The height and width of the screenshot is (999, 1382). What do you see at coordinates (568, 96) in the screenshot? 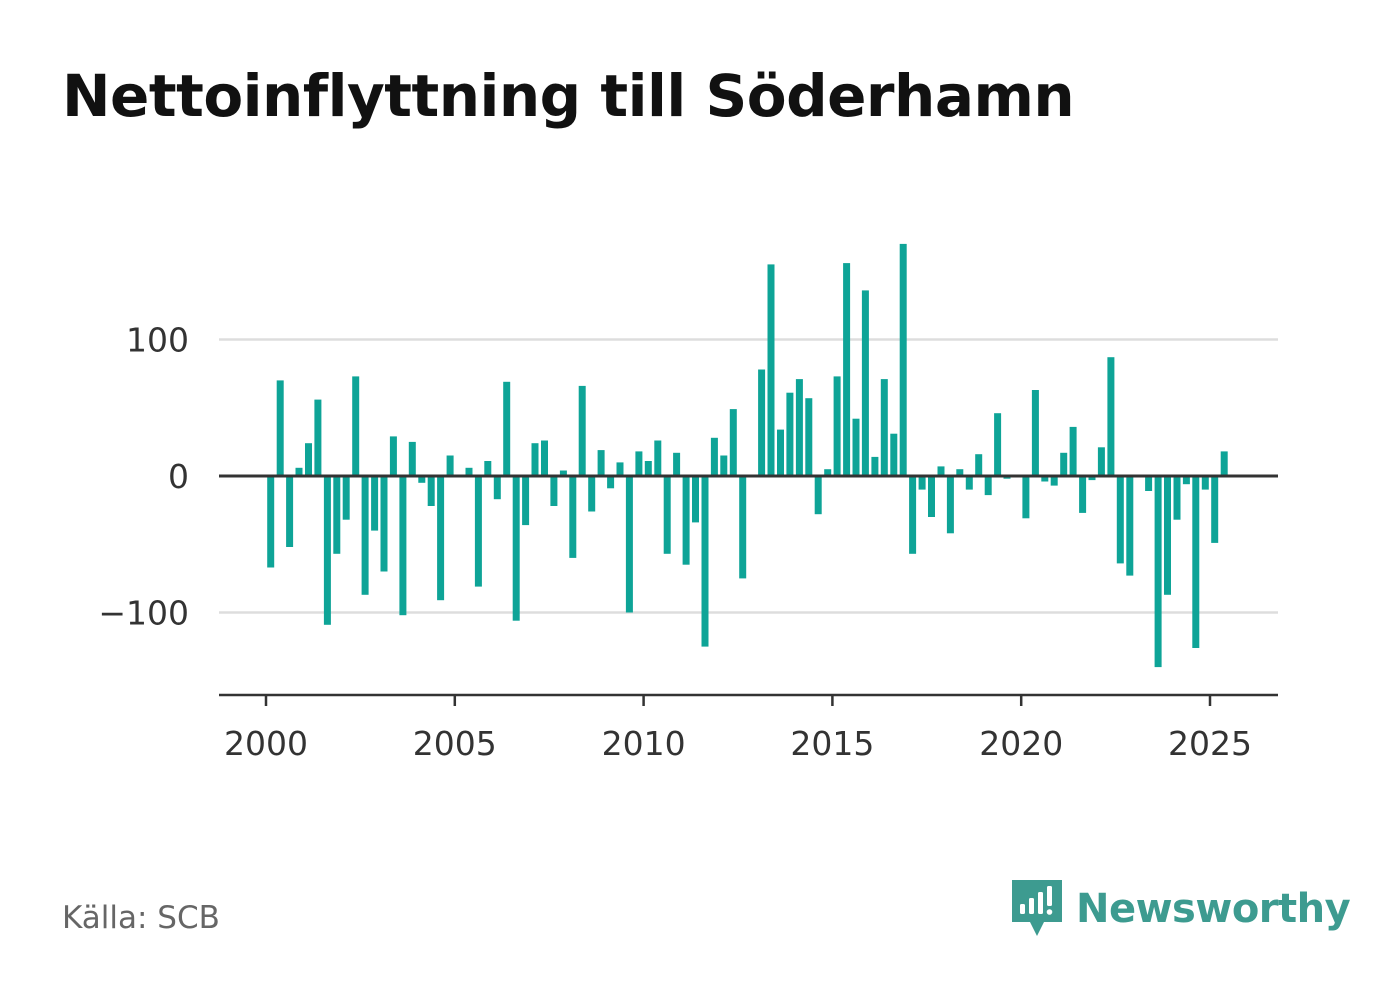
I see `chart-title: Nettoinflyttning till Söderhamn` at bounding box center [568, 96].